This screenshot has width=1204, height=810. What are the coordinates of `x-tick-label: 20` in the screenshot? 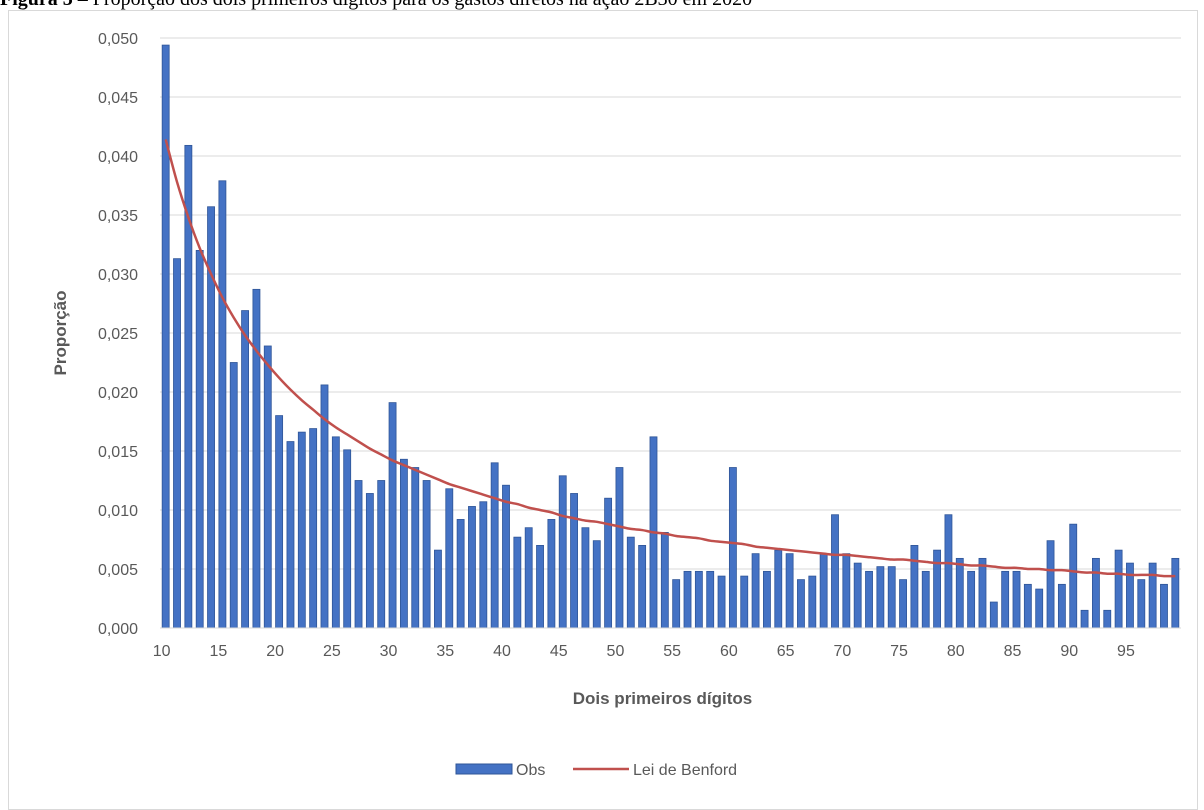 It's located at (275, 651).